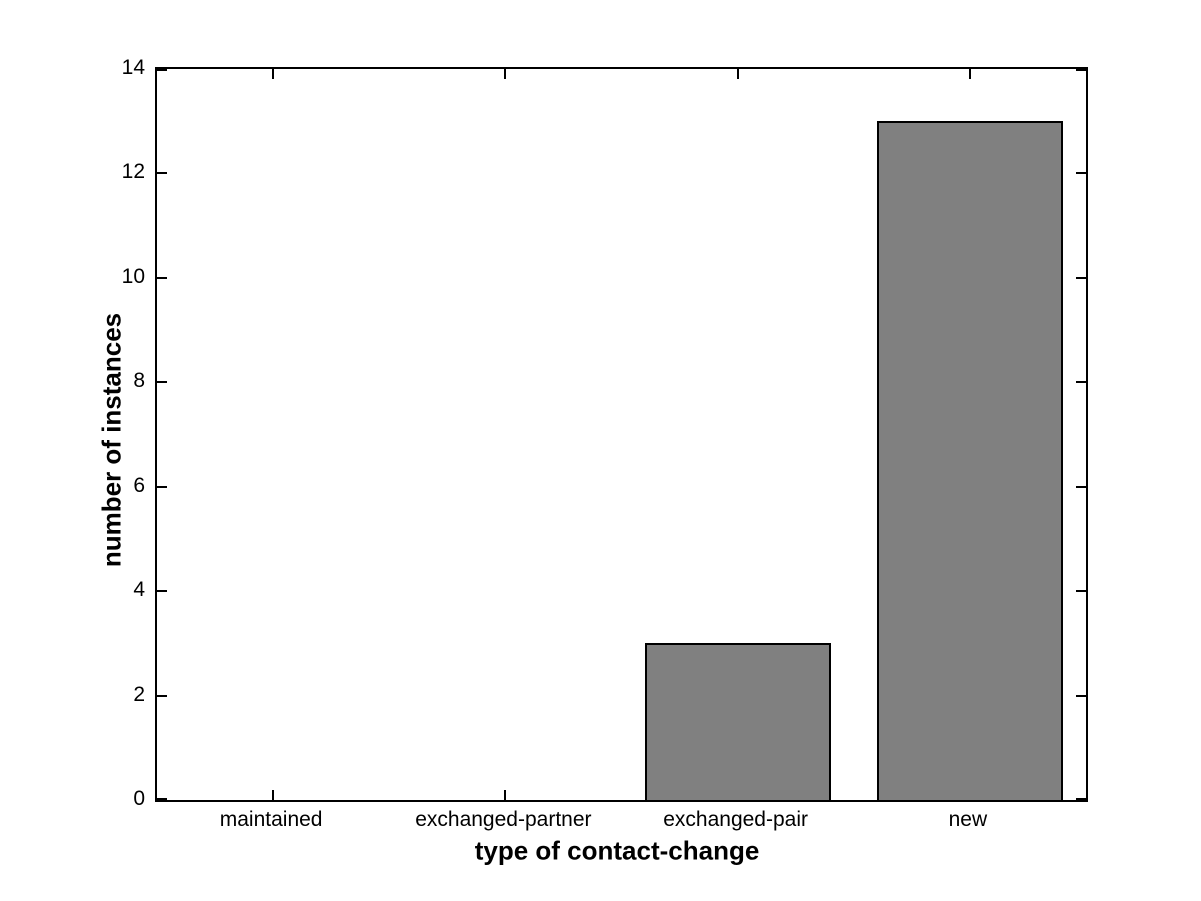 The width and height of the screenshot is (1201, 901). What do you see at coordinates (969, 74) in the screenshot?
I see `x-tick-top-new` at bounding box center [969, 74].